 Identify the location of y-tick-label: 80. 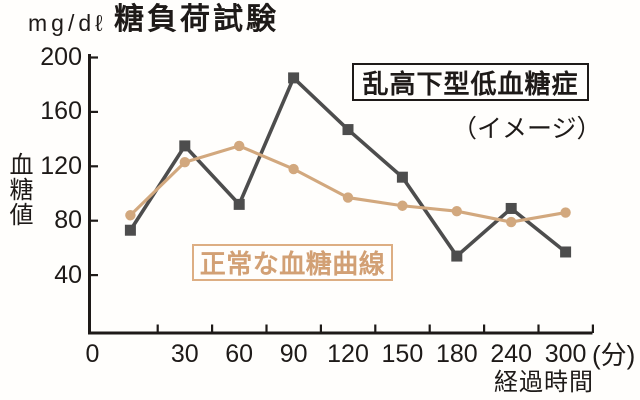
(68, 220).